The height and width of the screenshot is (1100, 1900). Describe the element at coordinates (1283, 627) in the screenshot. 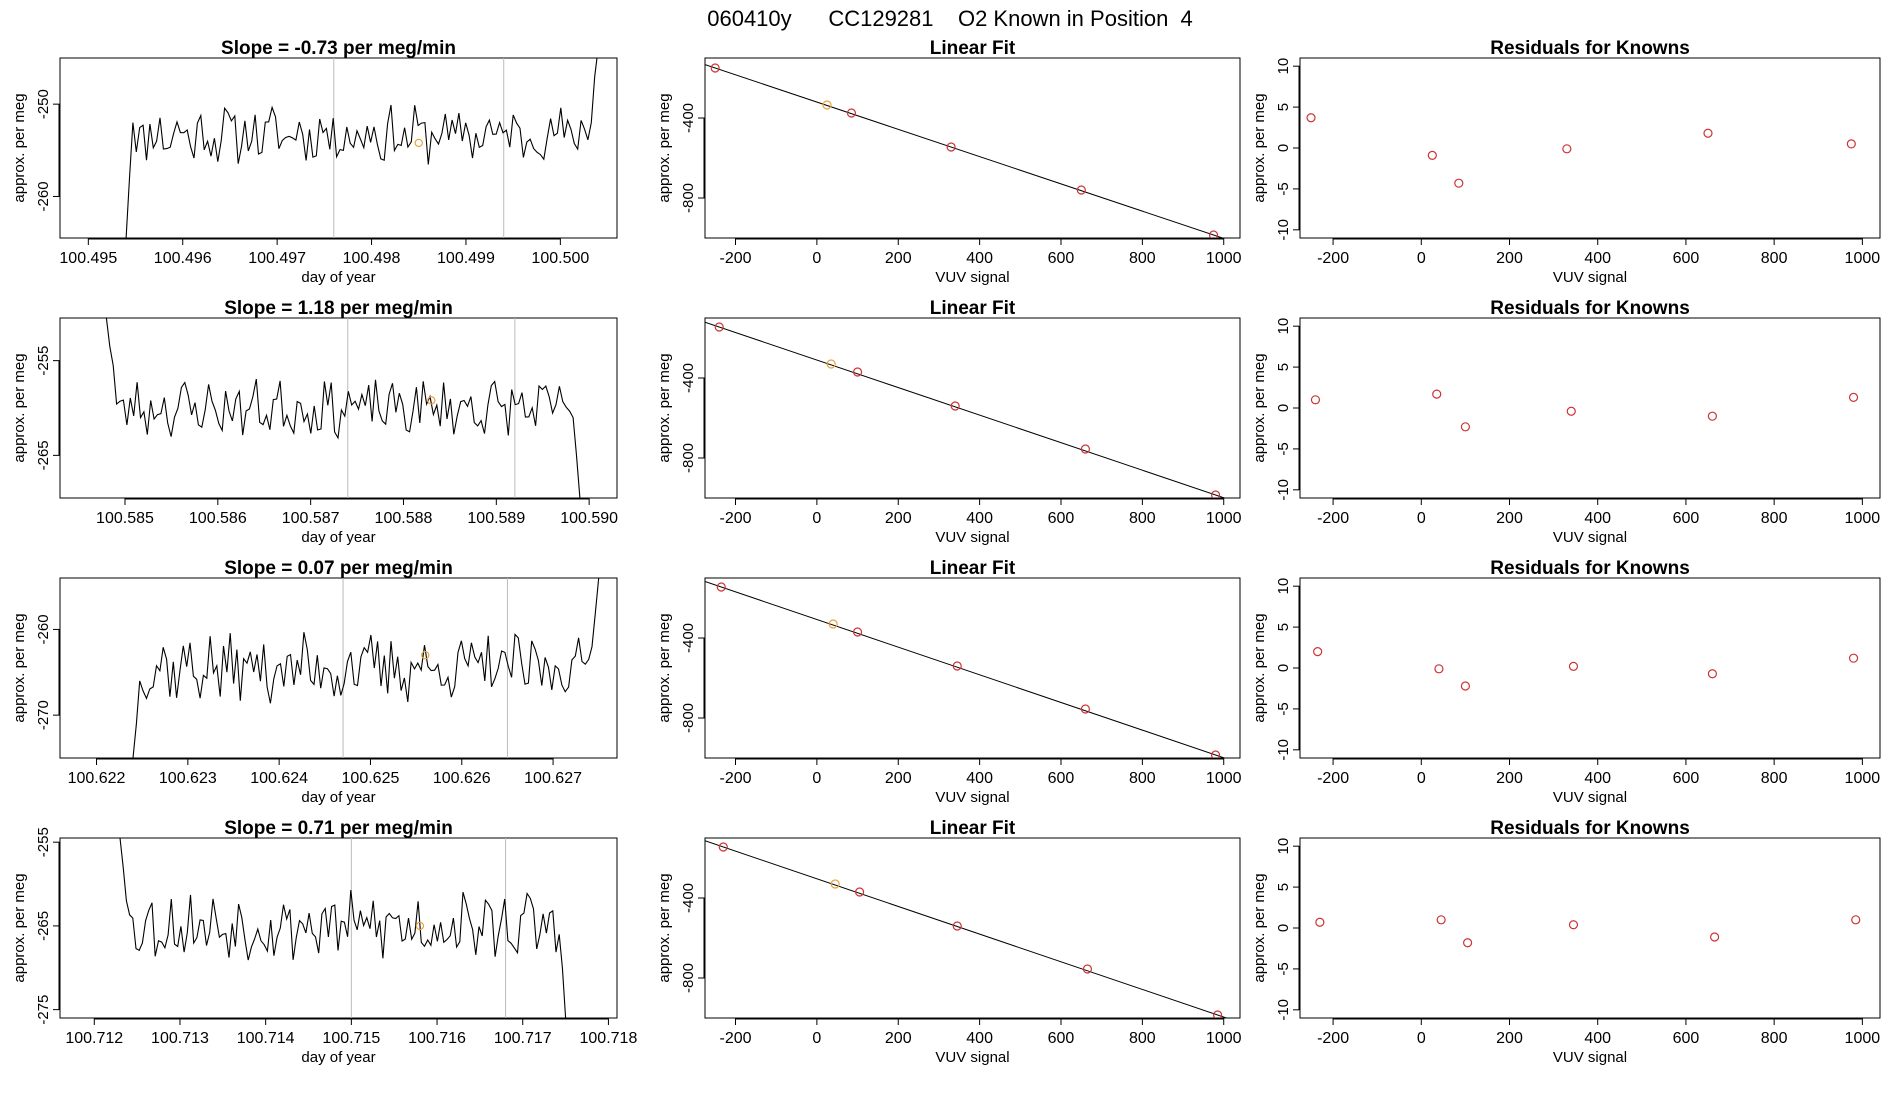

I see `y-tick-label: 5` at that location.